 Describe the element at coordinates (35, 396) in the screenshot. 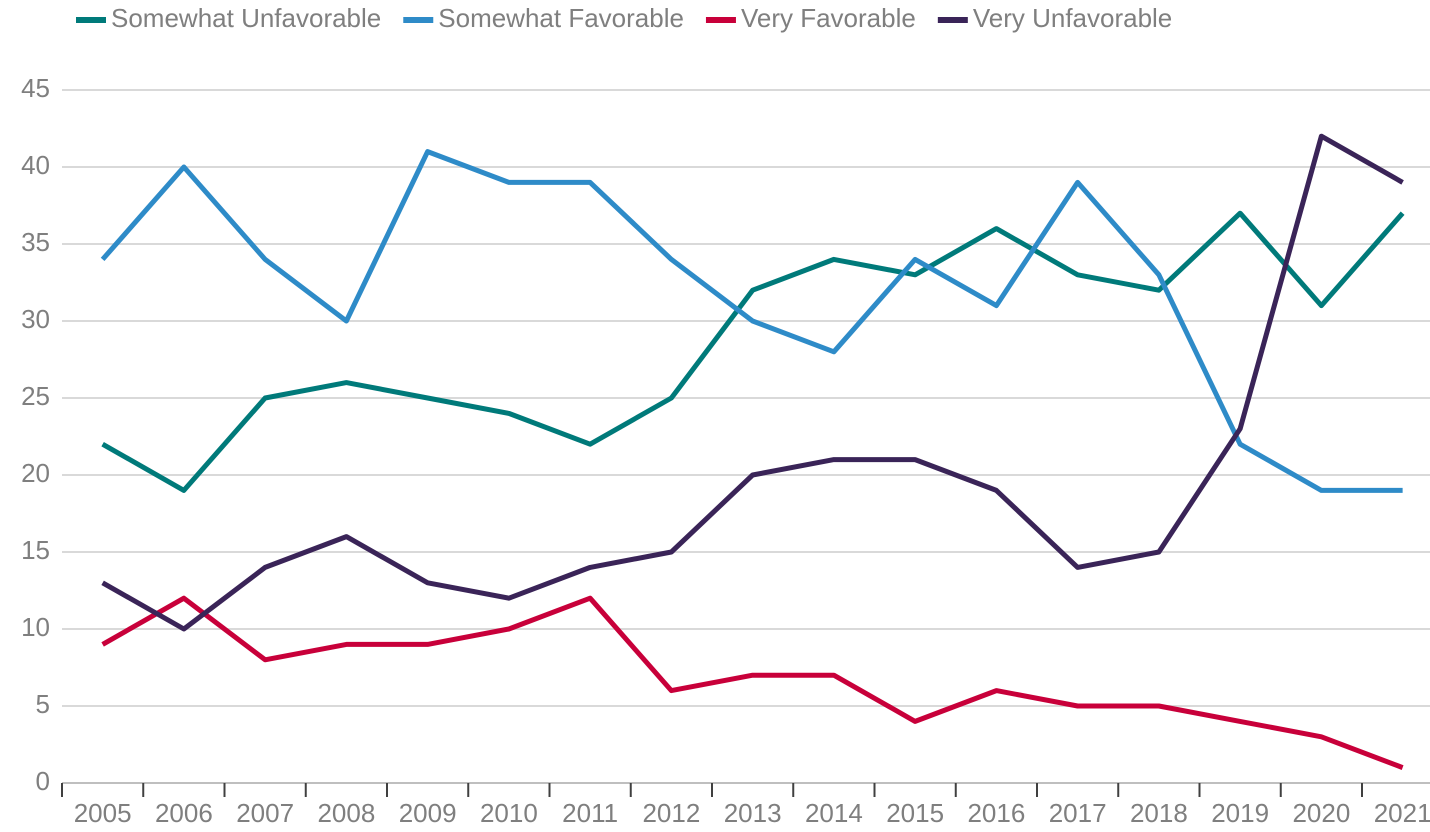

I see `y-tick-label: 25` at that location.